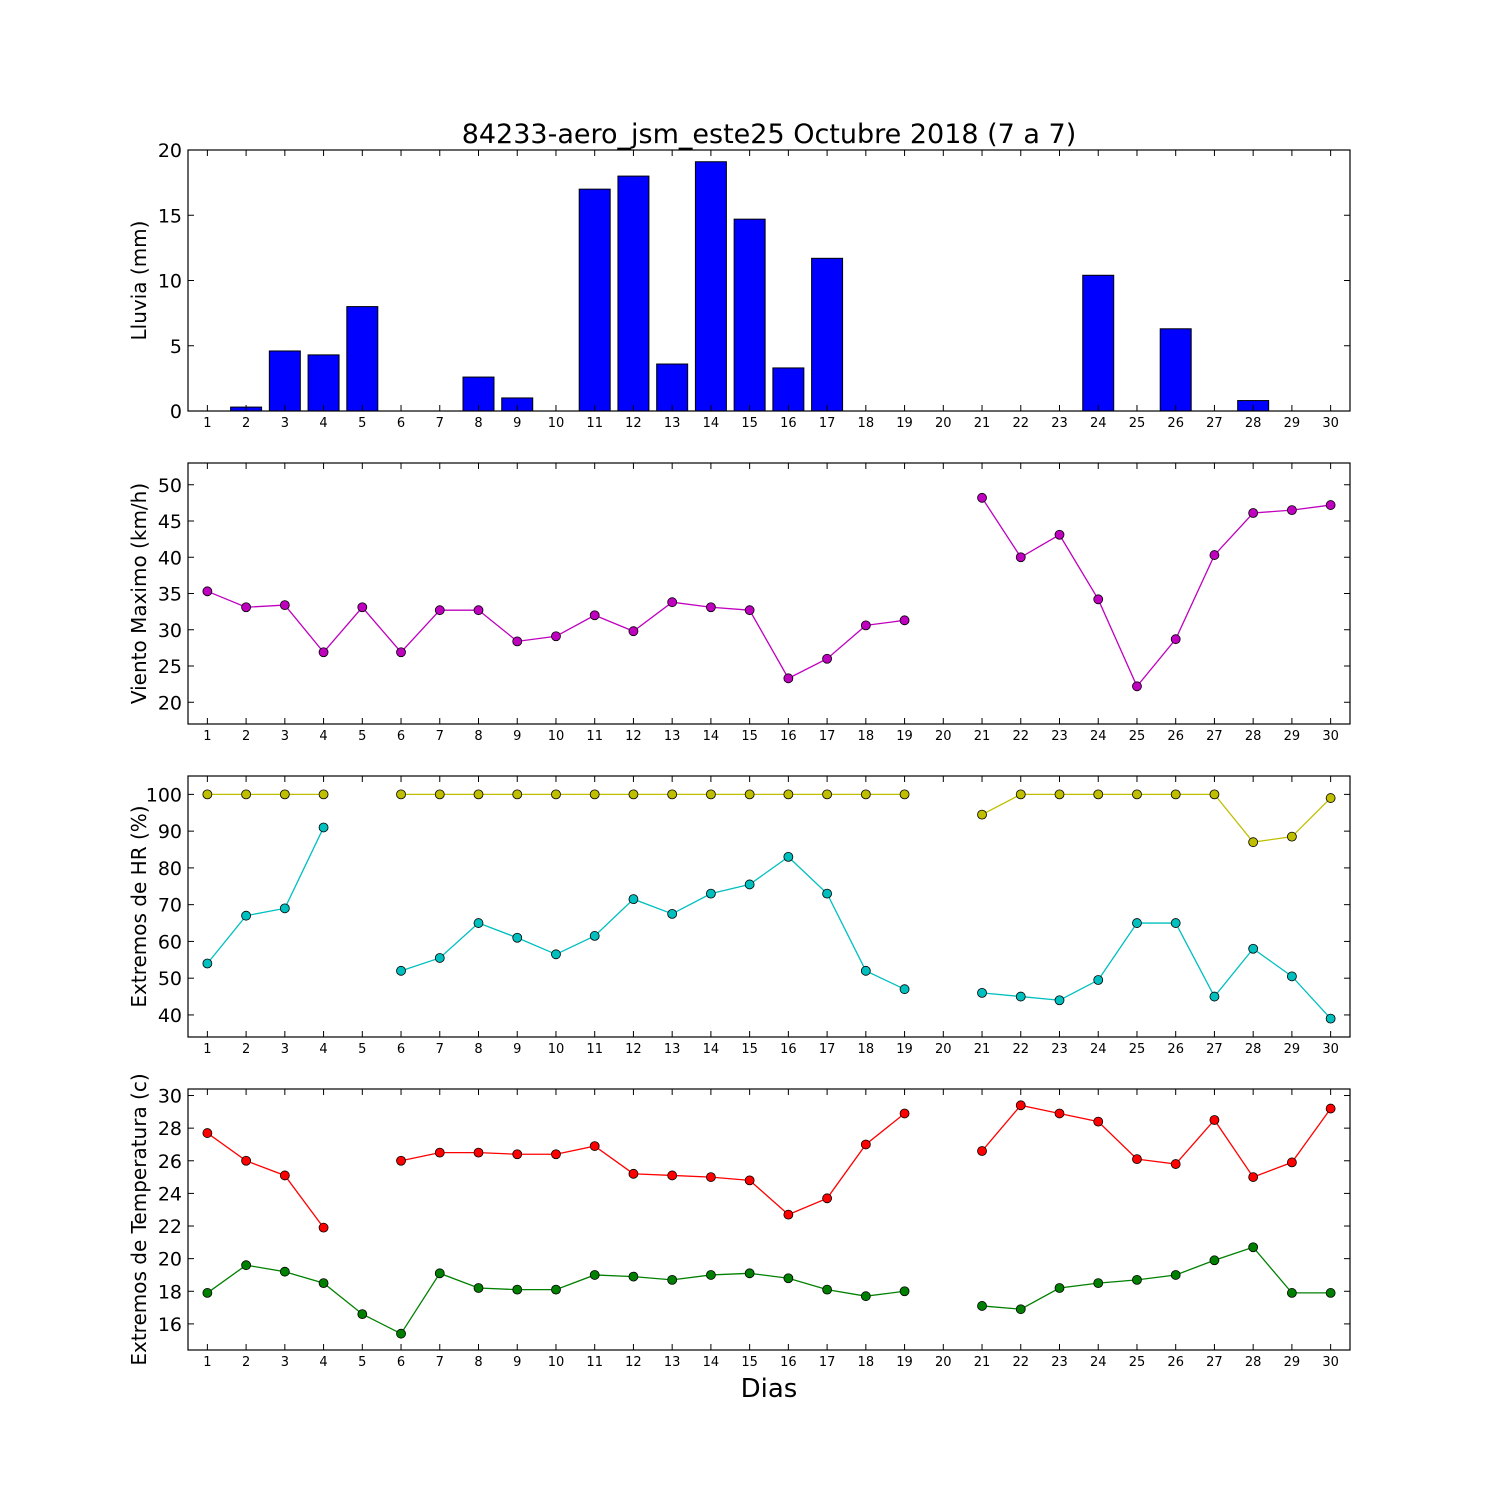 The height and width of the screenshot is (1500, 1500). What do you see at coordinates (594, 736) in the screenshot?
I see `x-tick-label-11: 11` at bounding box center [594, 736].